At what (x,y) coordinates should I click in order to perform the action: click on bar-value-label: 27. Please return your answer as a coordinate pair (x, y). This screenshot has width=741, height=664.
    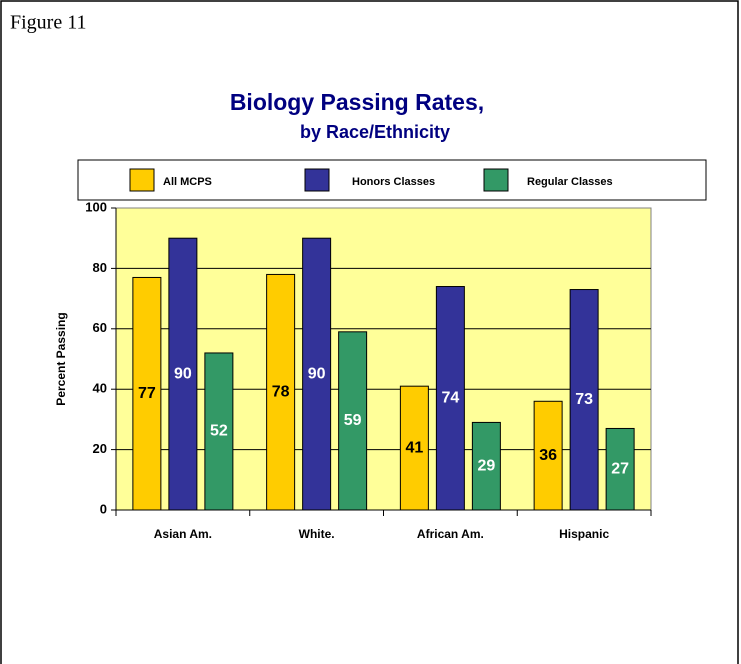
    Looking at the image, I should click on (620, 468).